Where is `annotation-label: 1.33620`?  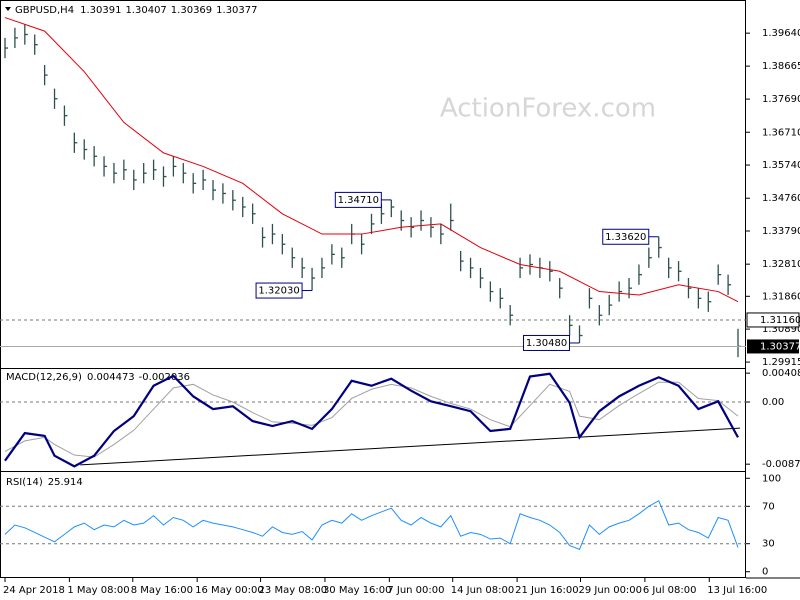
annotation-label: 1.33620 is located at coordinates (625, 237).